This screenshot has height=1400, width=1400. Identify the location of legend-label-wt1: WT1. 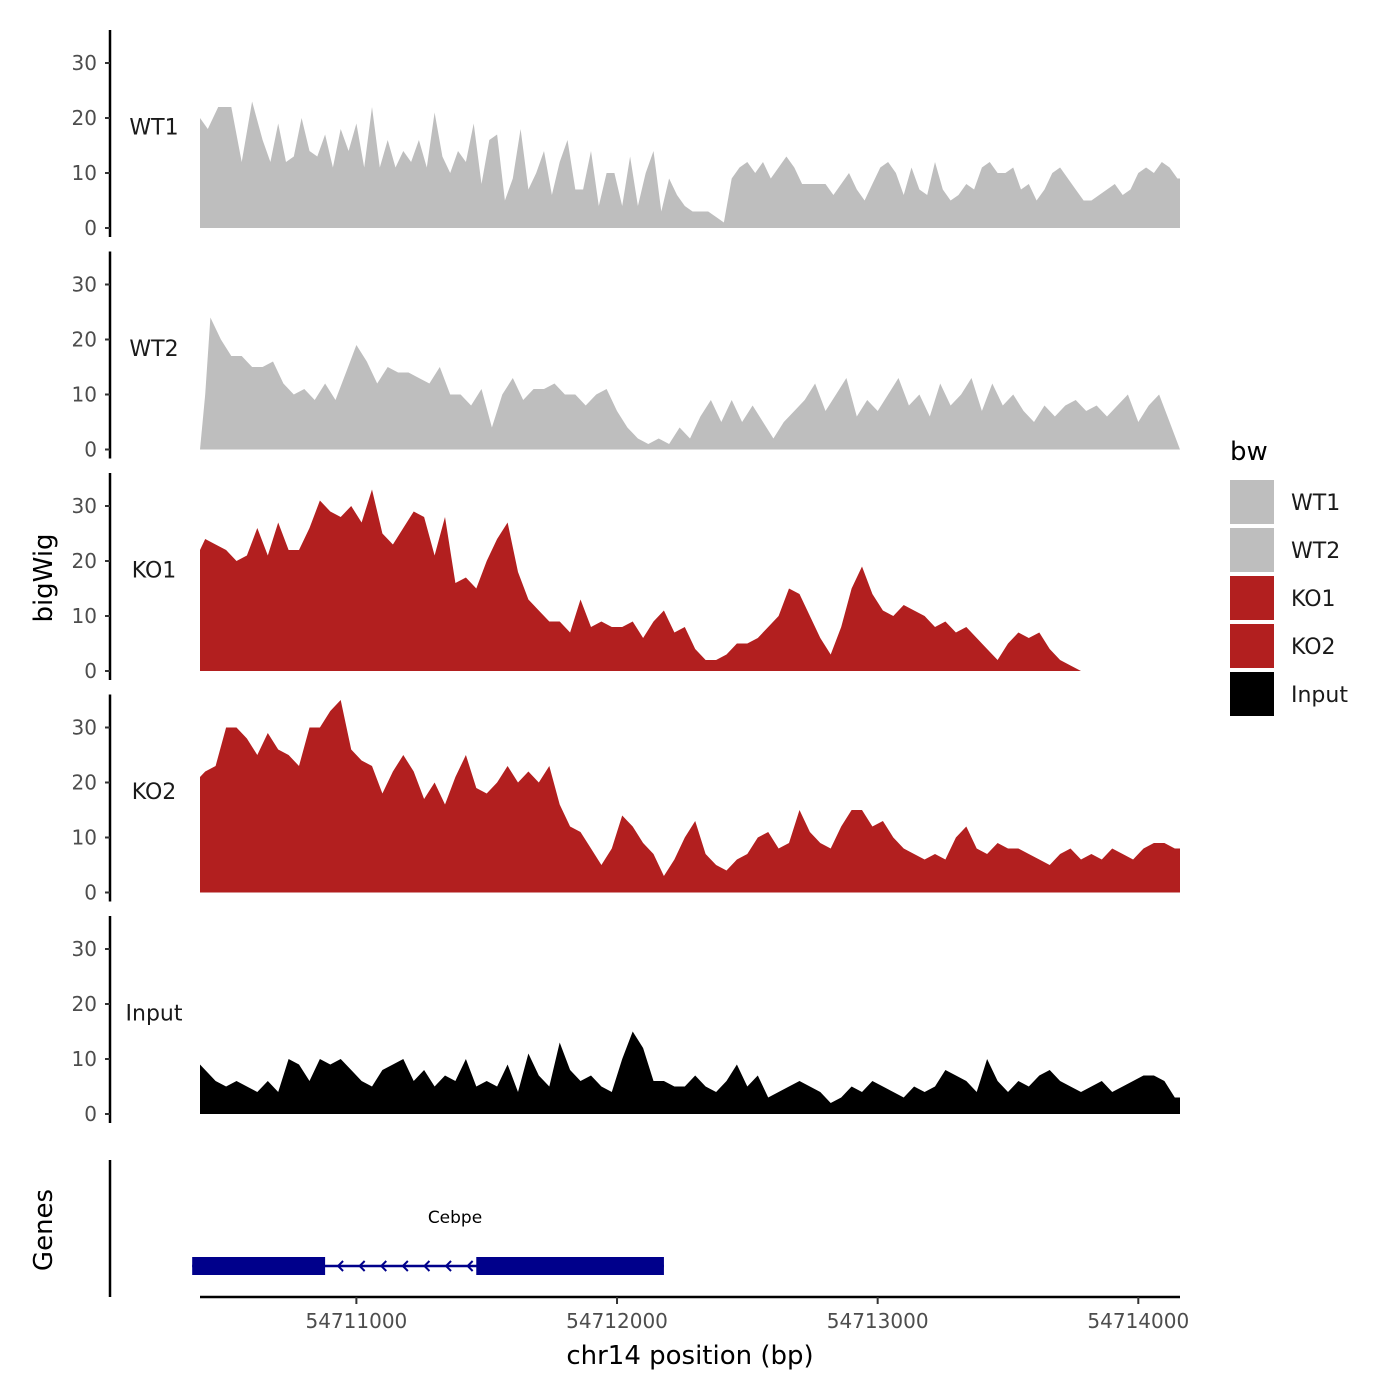
(1315, 503).